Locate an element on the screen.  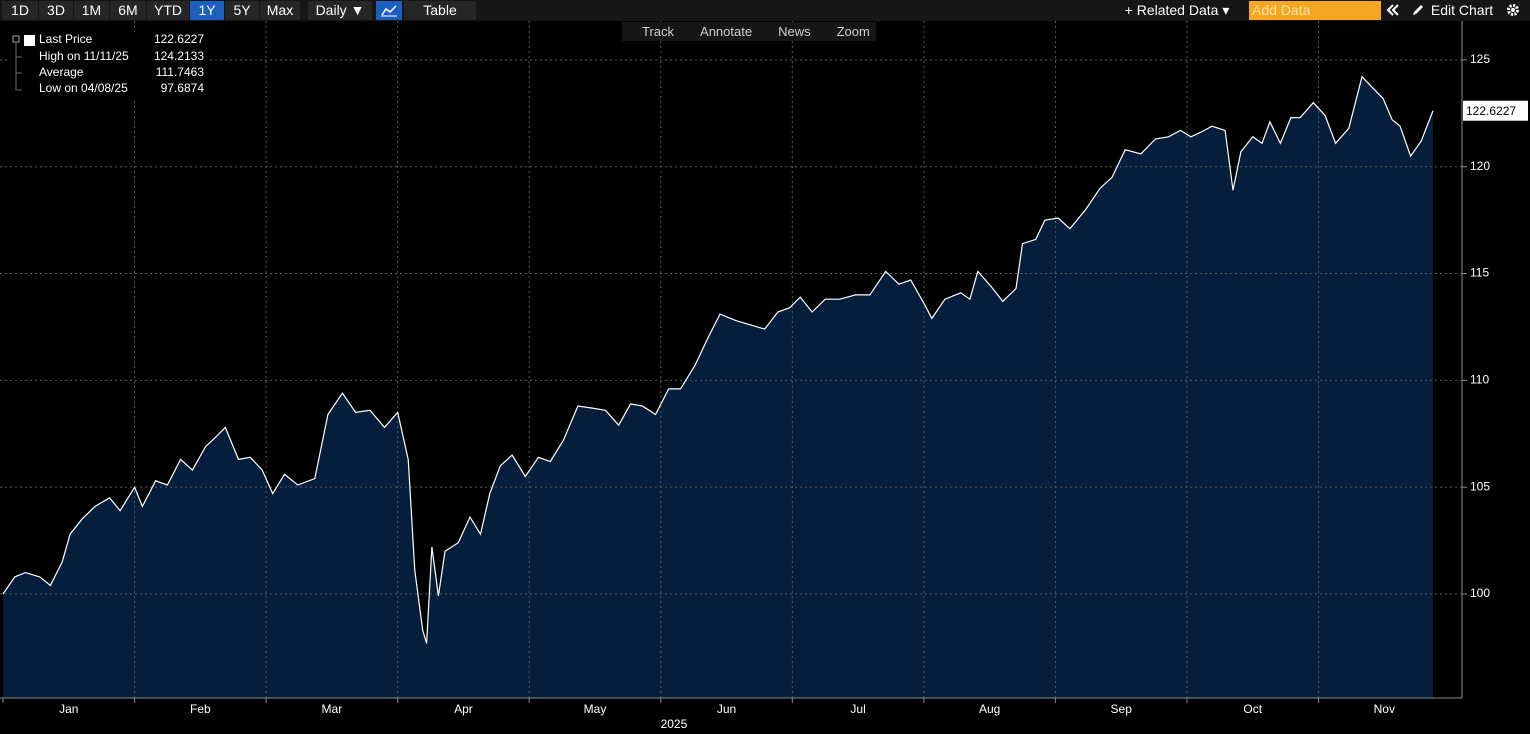
edit-chart-button: Edit Chart is located at coordinates (1462, 10).